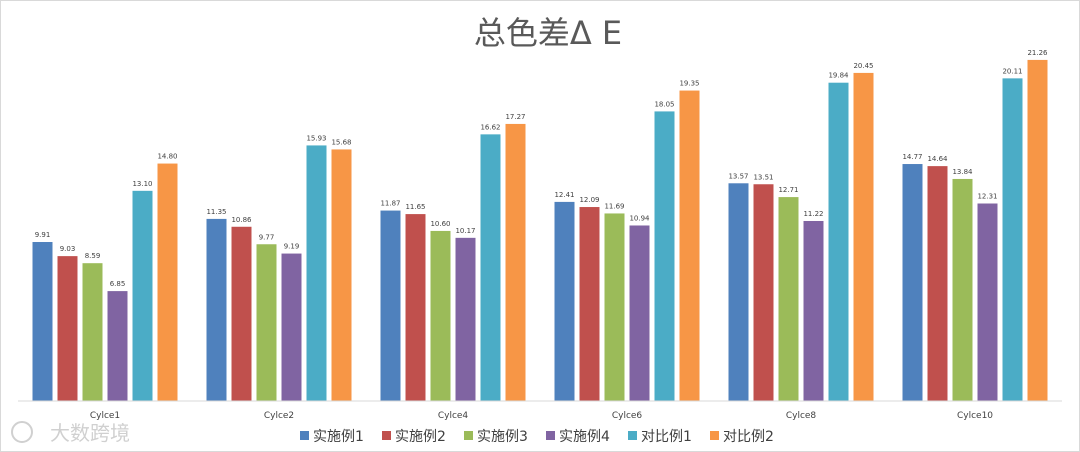 This screenshot has width=1080, height=452. What do you see at coordinates (614, 206) in the screenshot?
I see `data-label: 11.69` at bounding box center [614, 206].